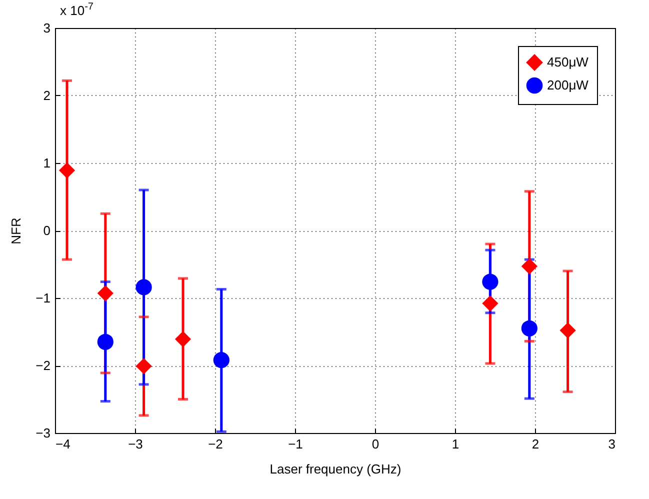 This screenshot has height=499, width=649. I want to click on x-tick-label: −2, so click(215, 444).